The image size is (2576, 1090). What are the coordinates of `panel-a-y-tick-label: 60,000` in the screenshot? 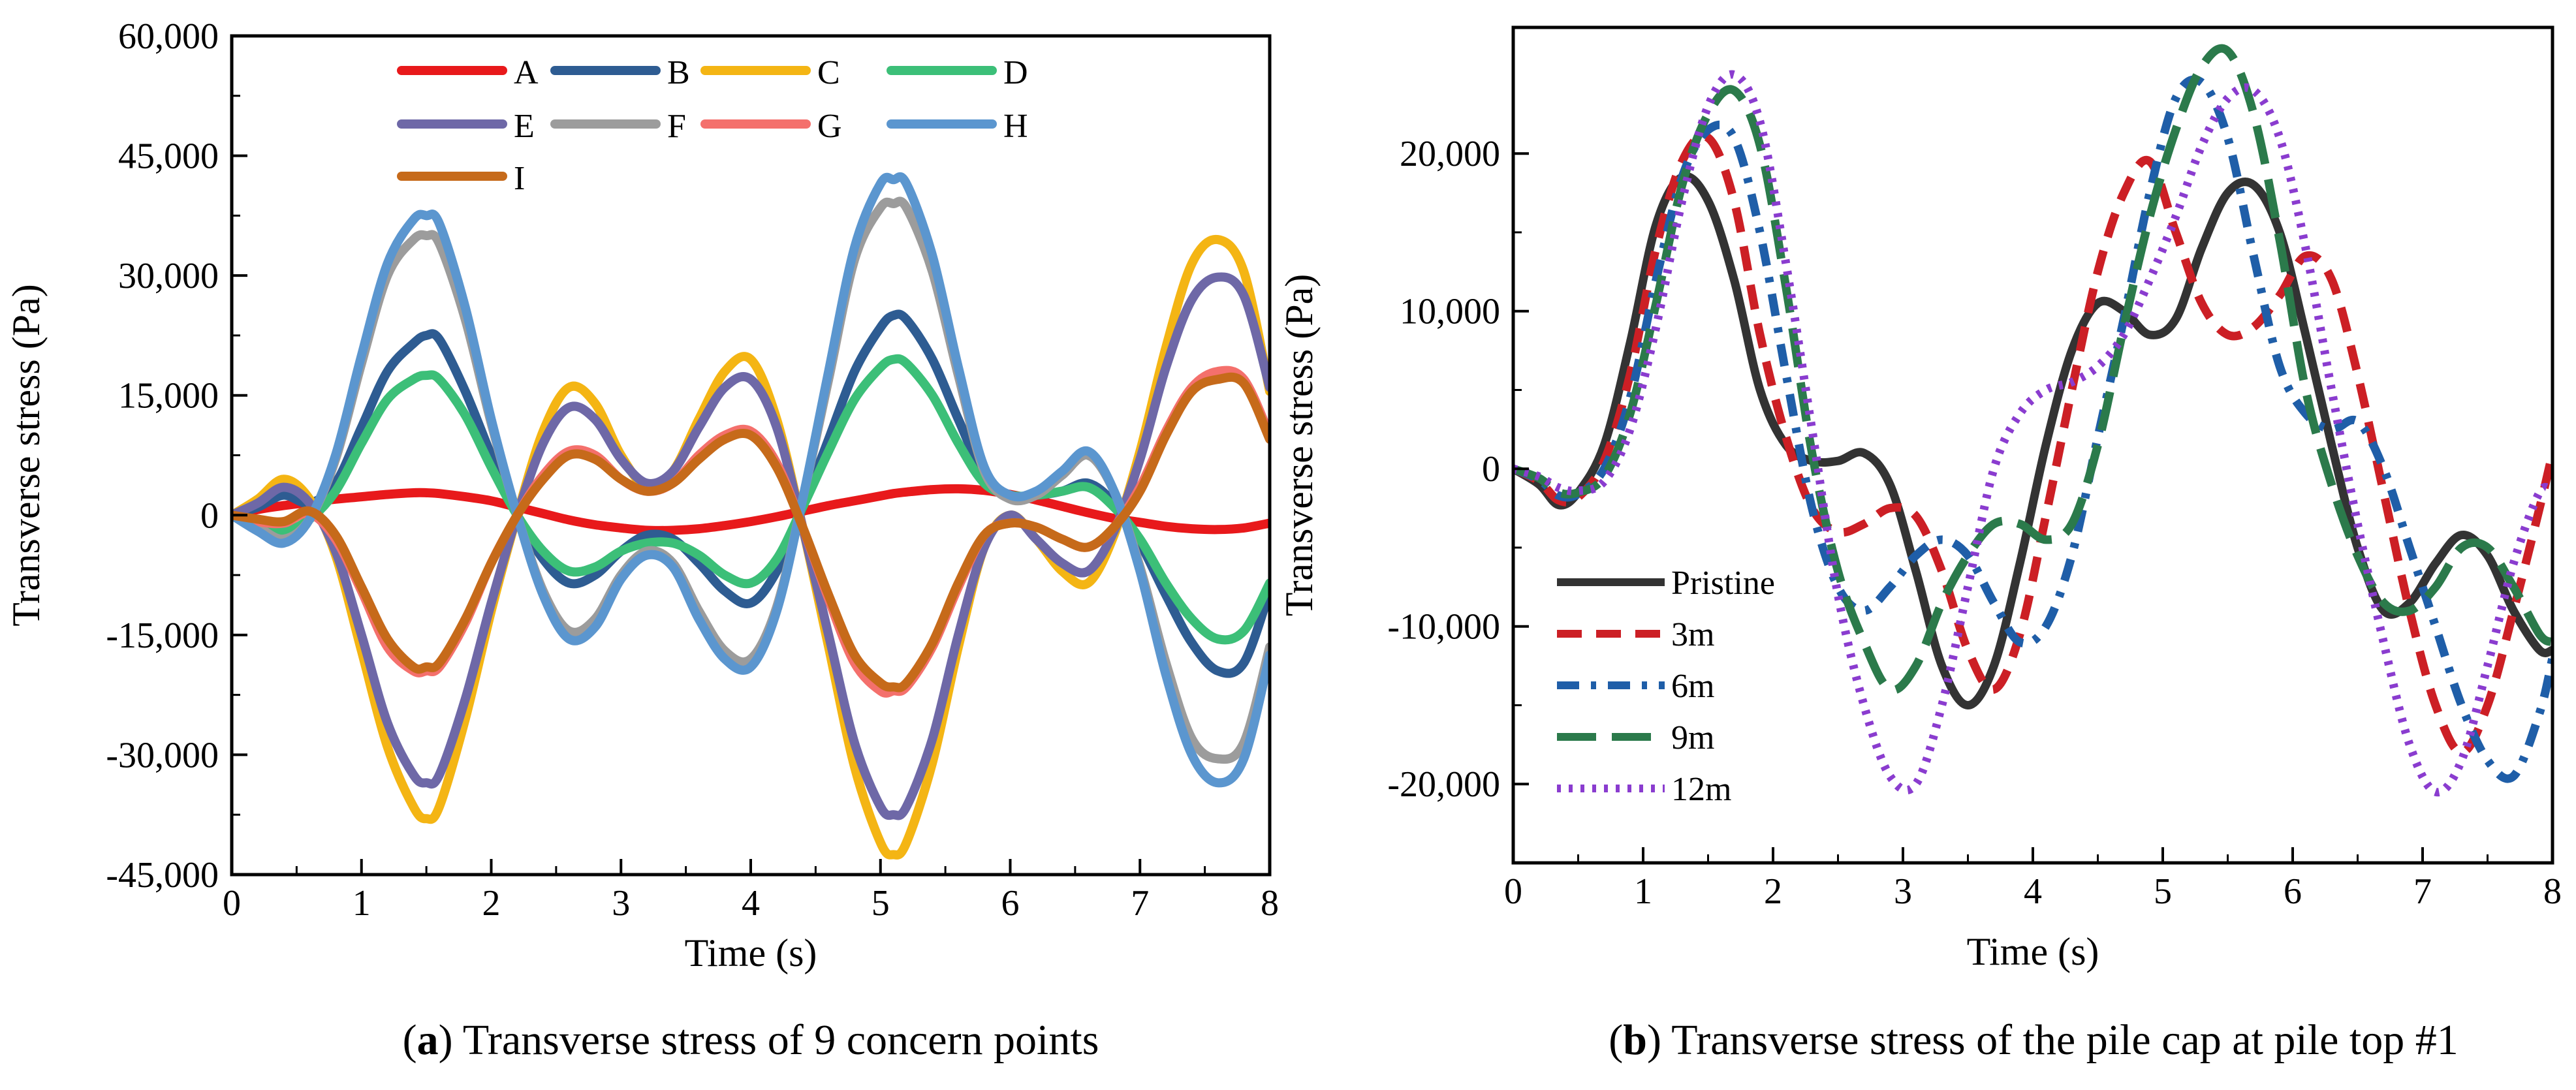 It's located at (168, 36).